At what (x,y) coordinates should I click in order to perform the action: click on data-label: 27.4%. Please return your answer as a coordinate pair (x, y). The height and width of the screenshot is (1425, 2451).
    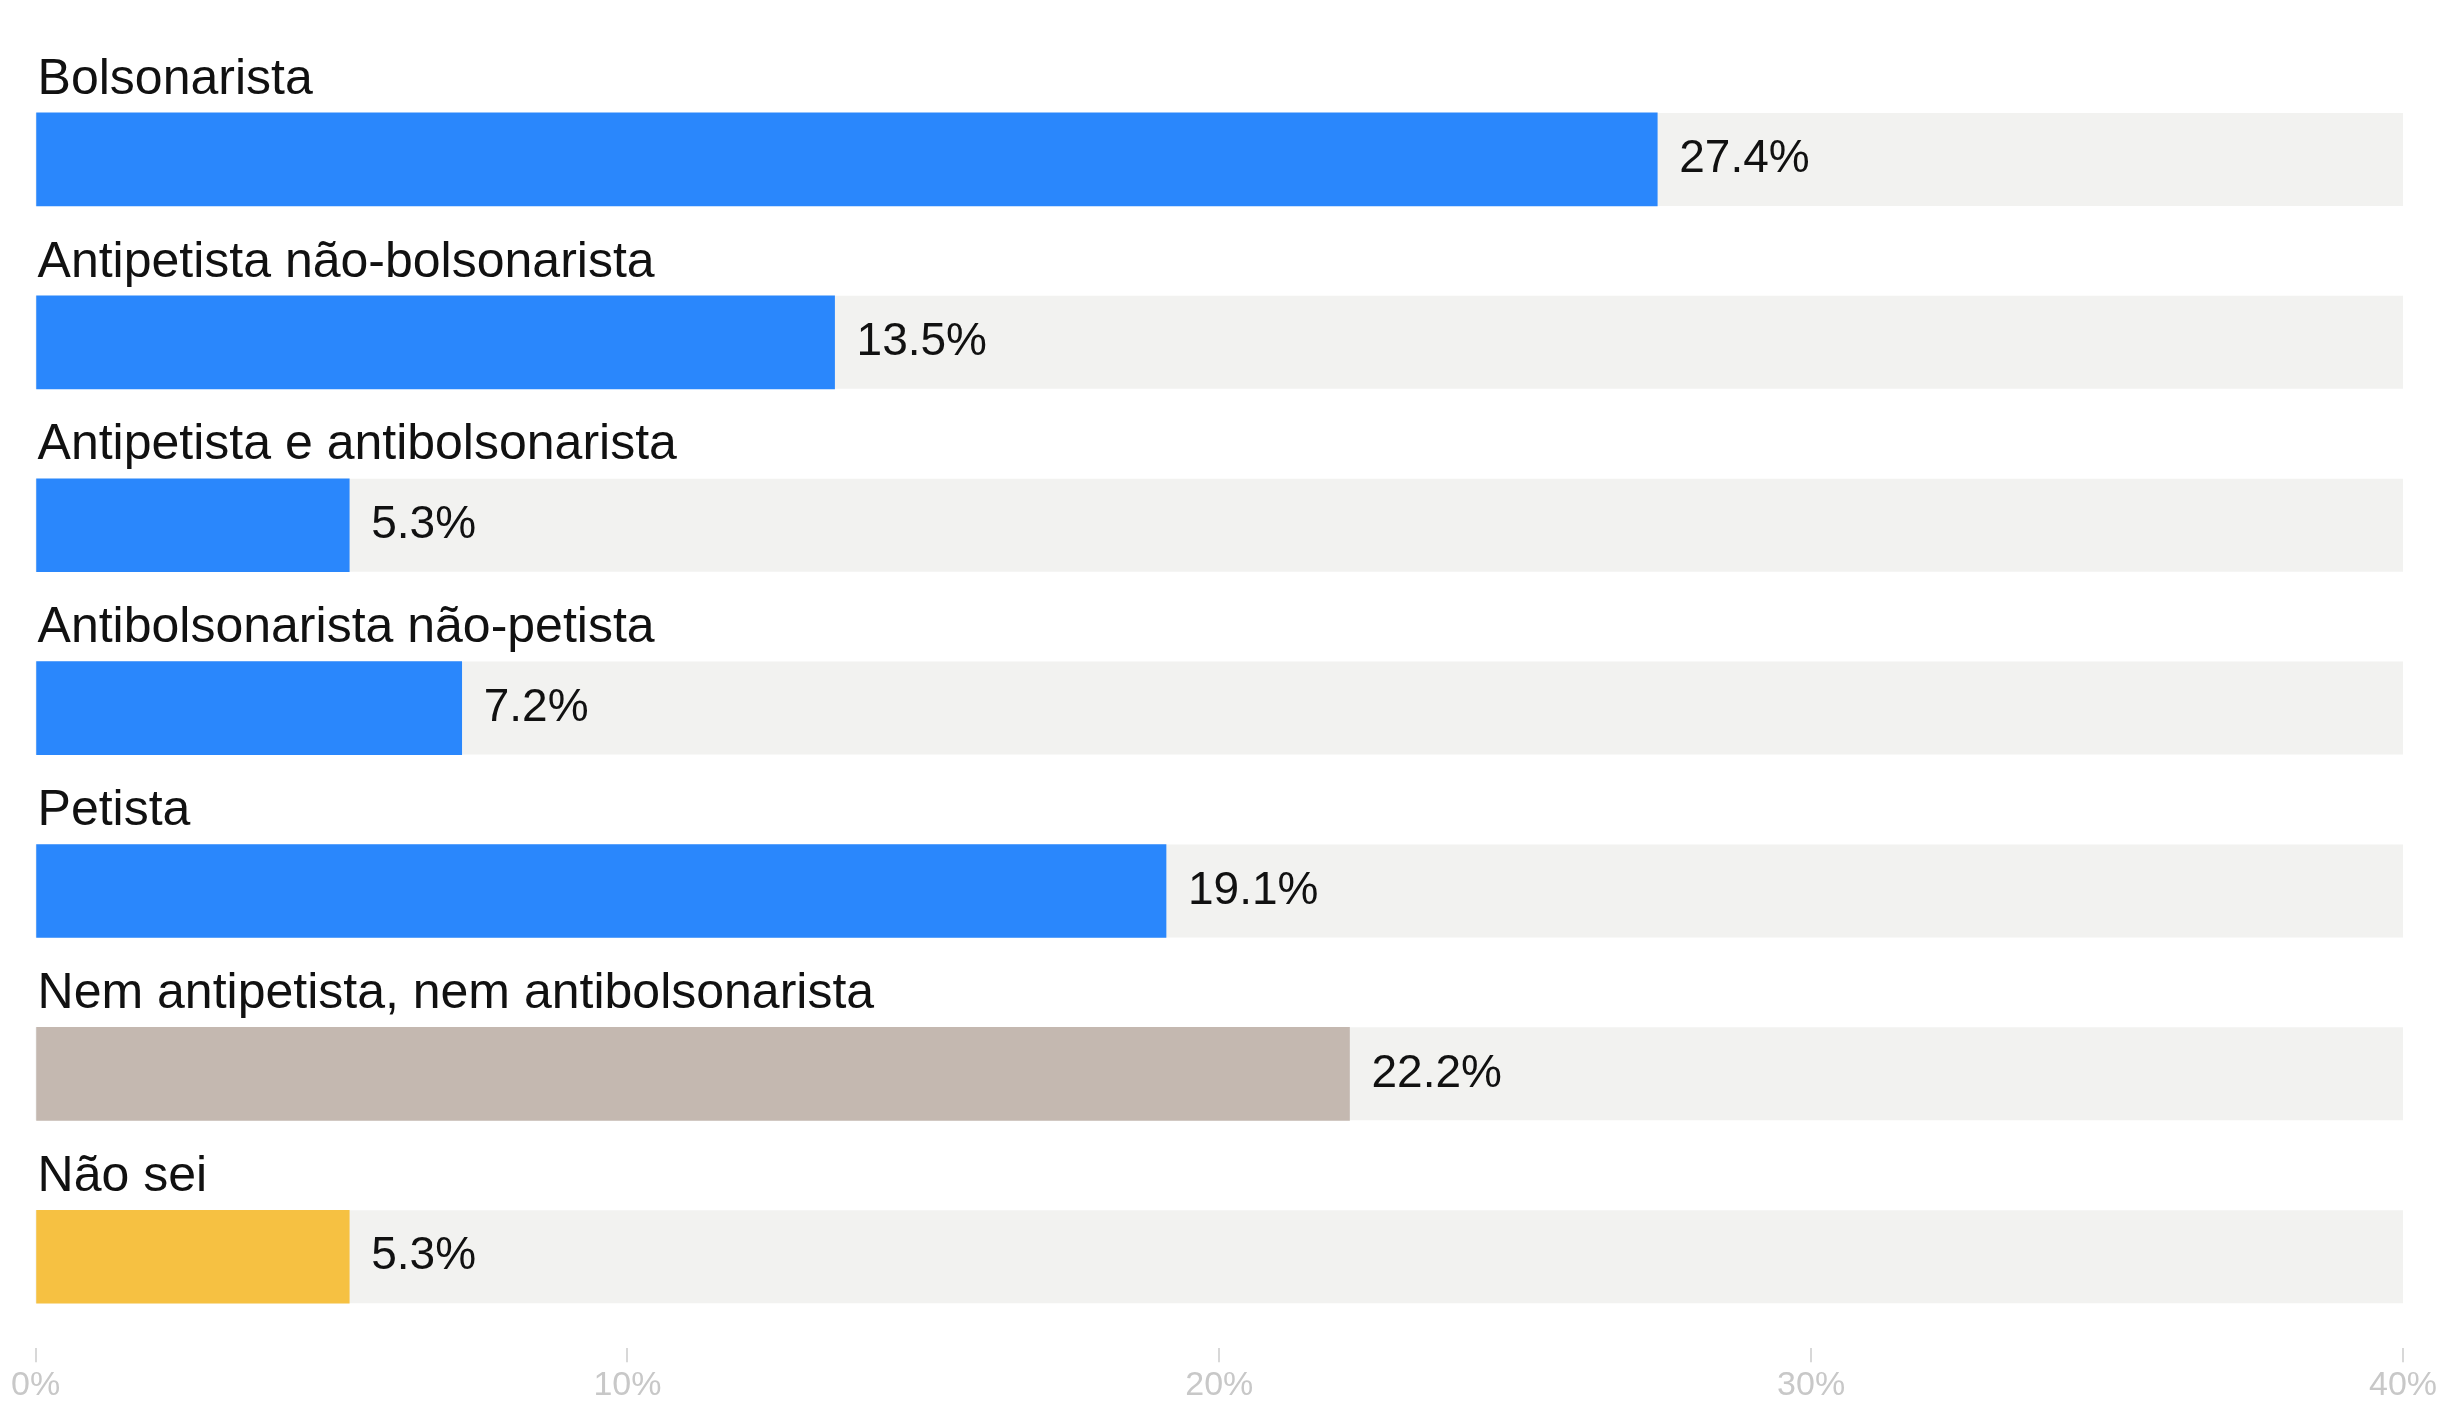
    Looking at the image, I should click on (1744, 156).